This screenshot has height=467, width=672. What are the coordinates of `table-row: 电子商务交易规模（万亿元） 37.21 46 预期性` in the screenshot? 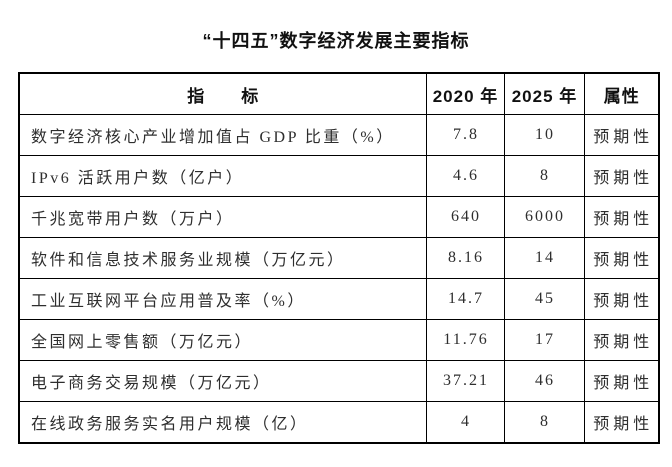 It's located at (339, 381).